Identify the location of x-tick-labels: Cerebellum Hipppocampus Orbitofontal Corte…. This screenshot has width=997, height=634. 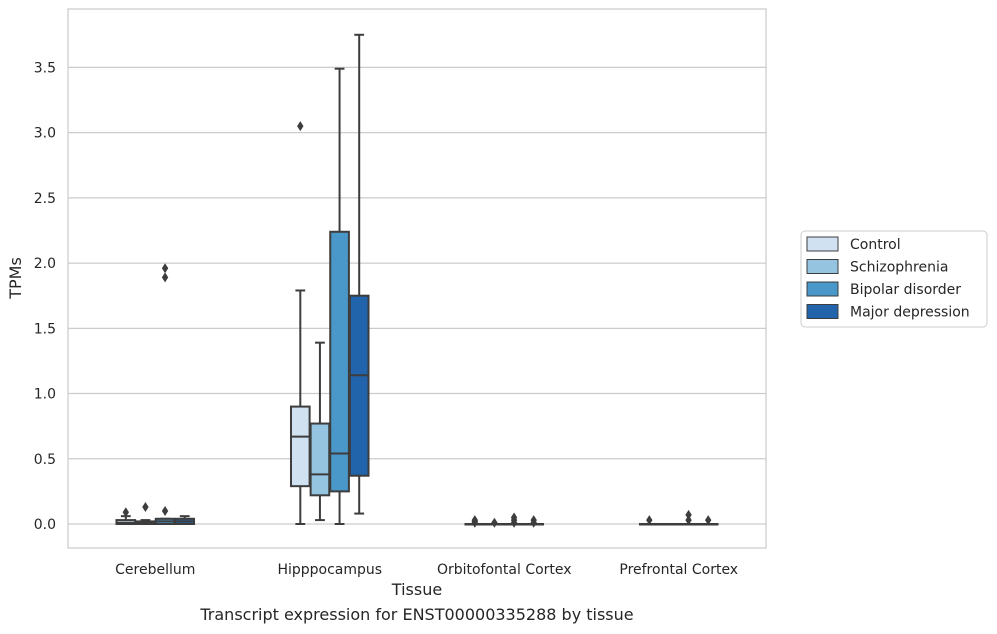
(426, 570).